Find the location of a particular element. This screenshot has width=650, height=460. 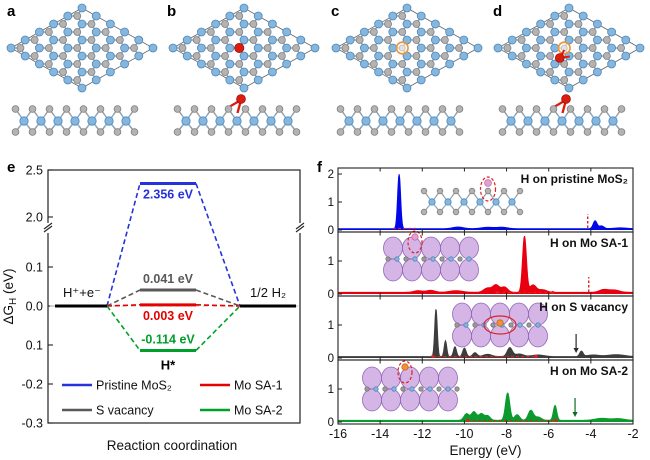

svg-text: H on Mo SA-2 is located at coordinates (589, 371).